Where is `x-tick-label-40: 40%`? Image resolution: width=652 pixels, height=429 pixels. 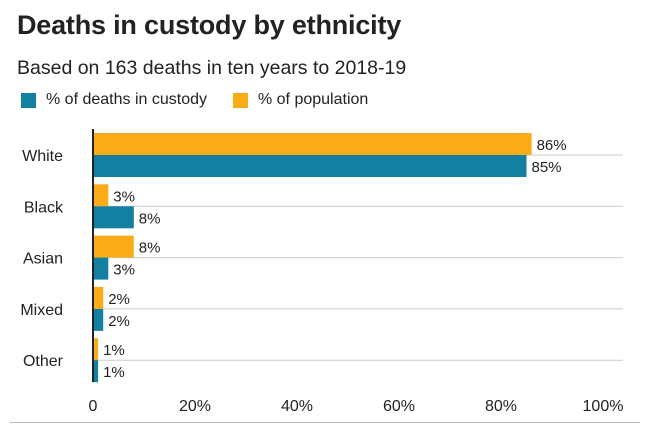 x-tick-label-40: 40% is located at coordinates (297, 406).